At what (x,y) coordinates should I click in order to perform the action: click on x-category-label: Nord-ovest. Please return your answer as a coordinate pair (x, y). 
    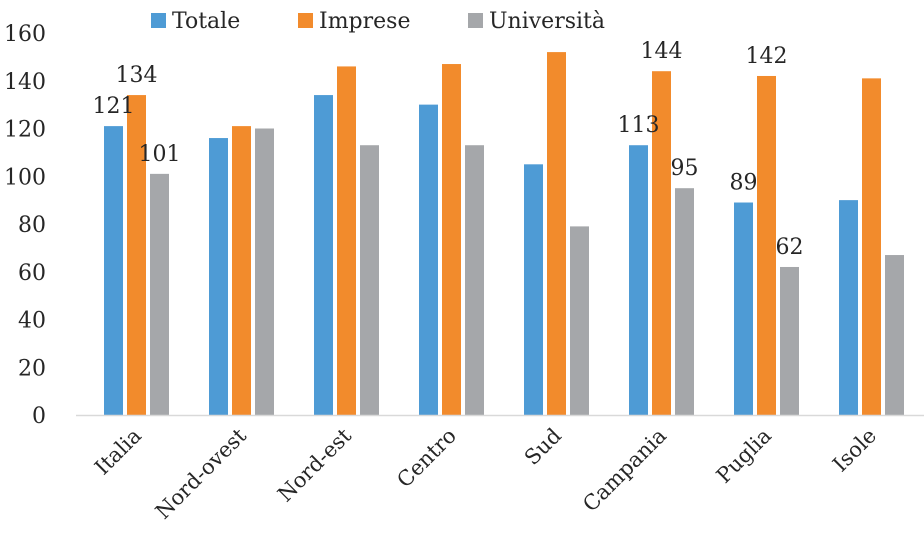
    Looking at the image, I should click on (201, 473).